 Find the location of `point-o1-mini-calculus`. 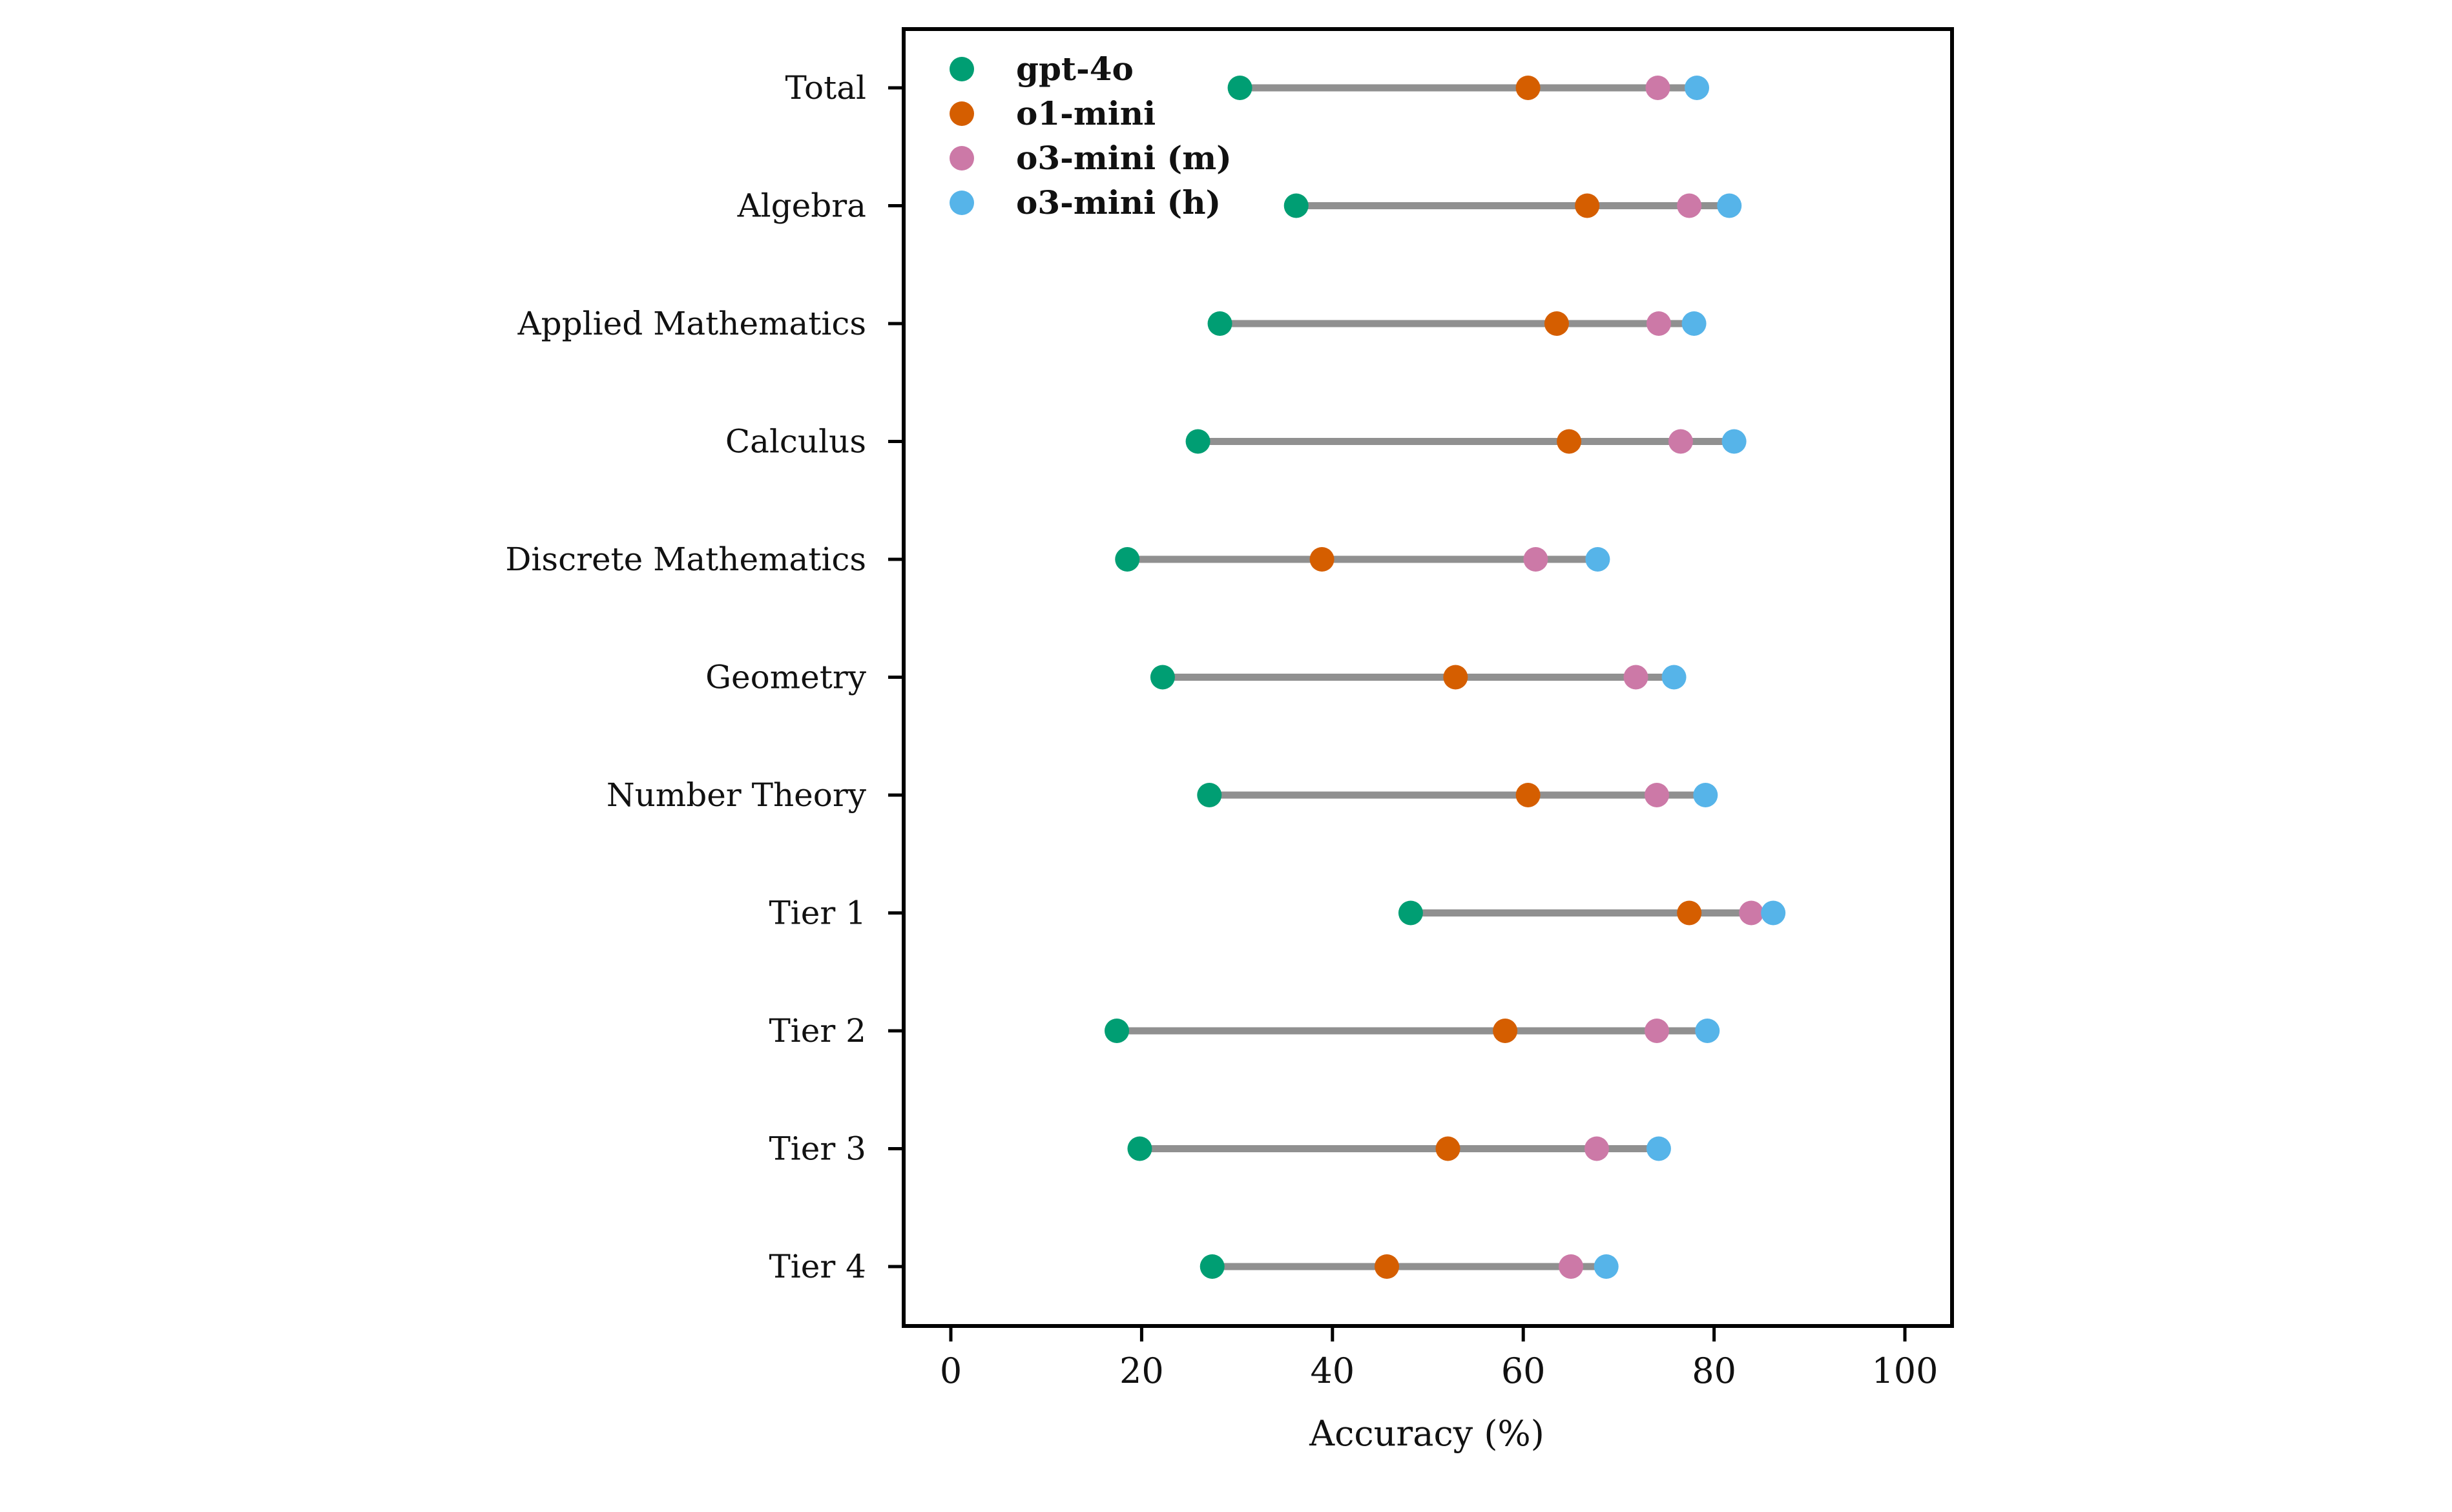

point-o1-mini-calculus is located at coordinates (1569, 441).